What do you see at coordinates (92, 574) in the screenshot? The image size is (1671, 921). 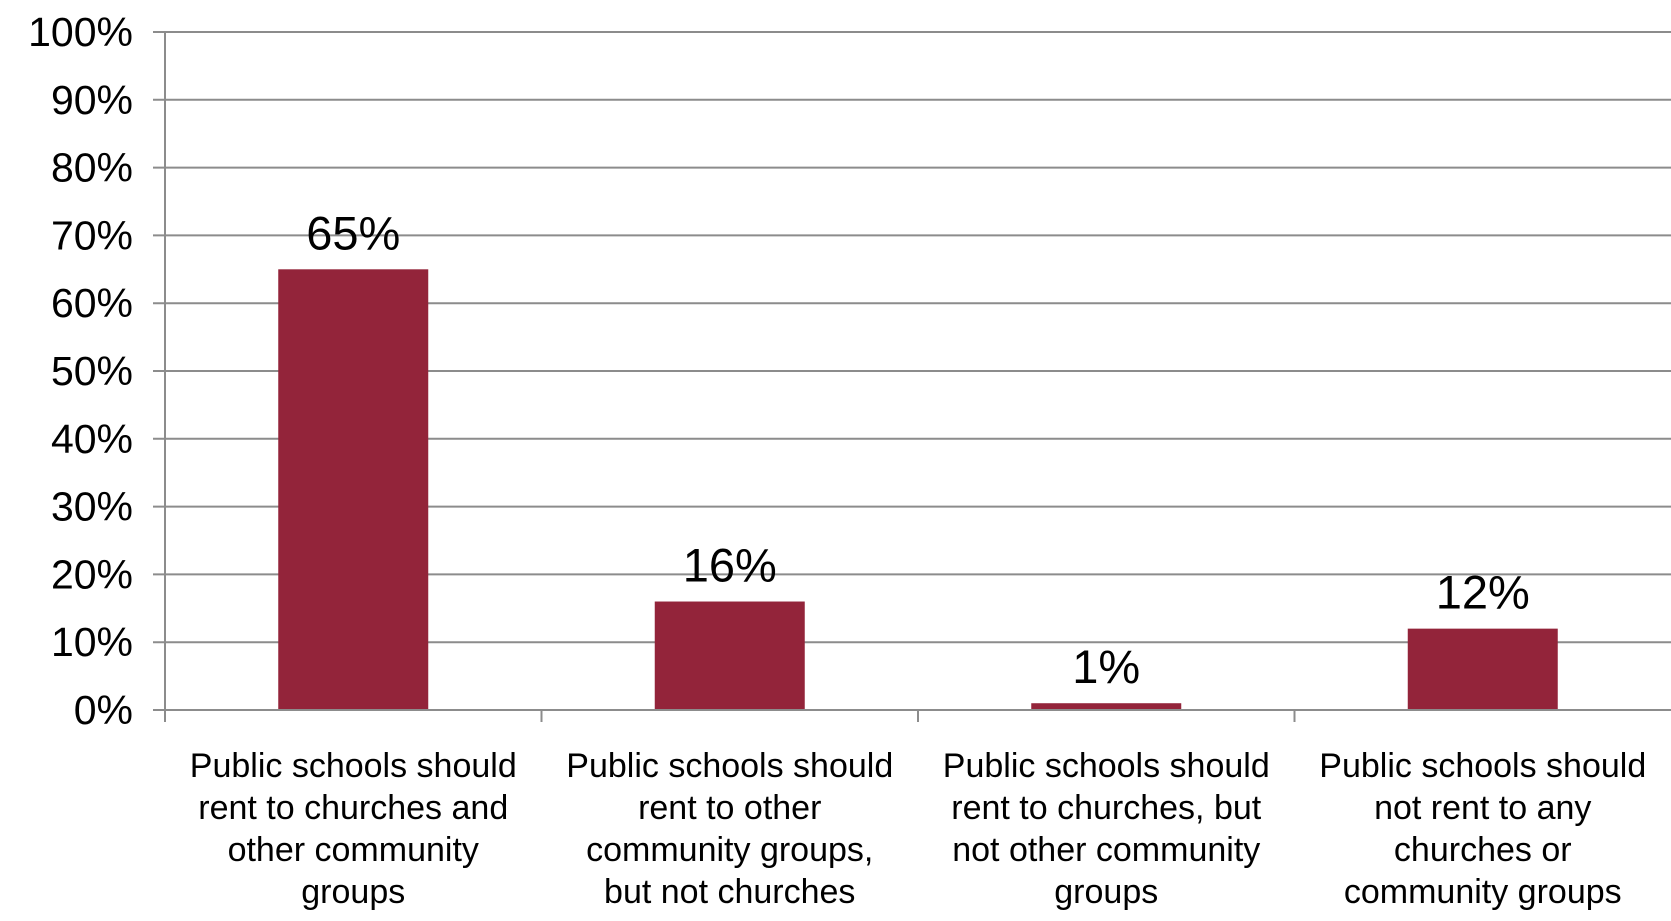 I see `y-axis-tick-label: 20%` at bounding box center [92, 574].